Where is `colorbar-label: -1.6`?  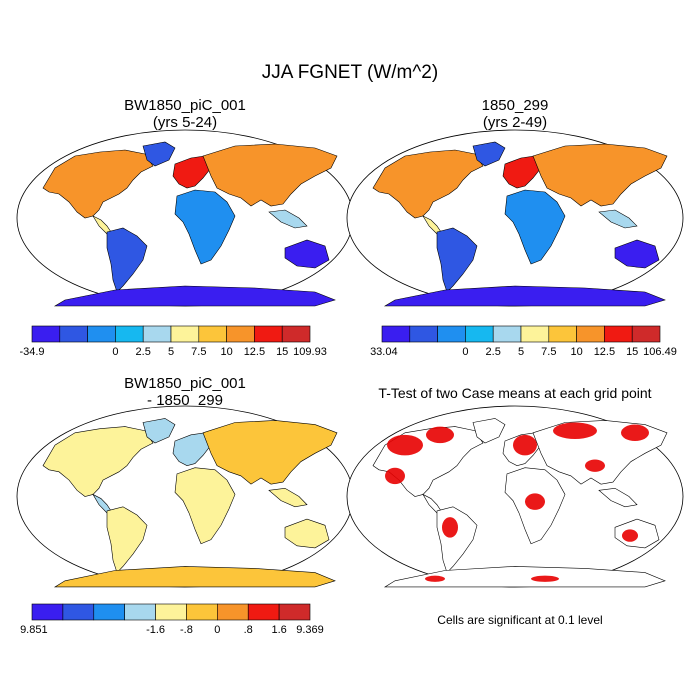 colorbar-label: -1.6 is located at coordinates (155, 630).